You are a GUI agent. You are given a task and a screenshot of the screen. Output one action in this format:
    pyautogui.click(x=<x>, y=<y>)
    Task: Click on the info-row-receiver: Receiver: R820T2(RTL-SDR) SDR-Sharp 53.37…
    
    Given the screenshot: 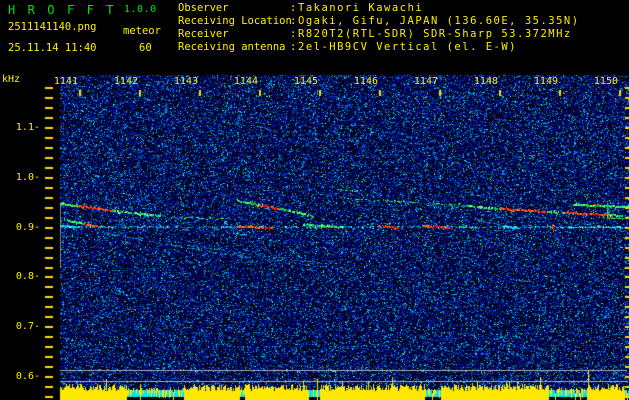 What is the action you would take?
    pyautogui.click(x=379, y=34)
    